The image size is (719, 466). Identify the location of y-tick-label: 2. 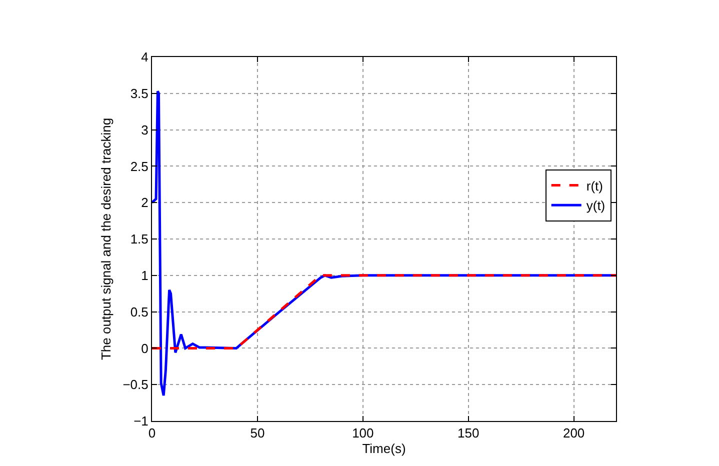
(144, 202).